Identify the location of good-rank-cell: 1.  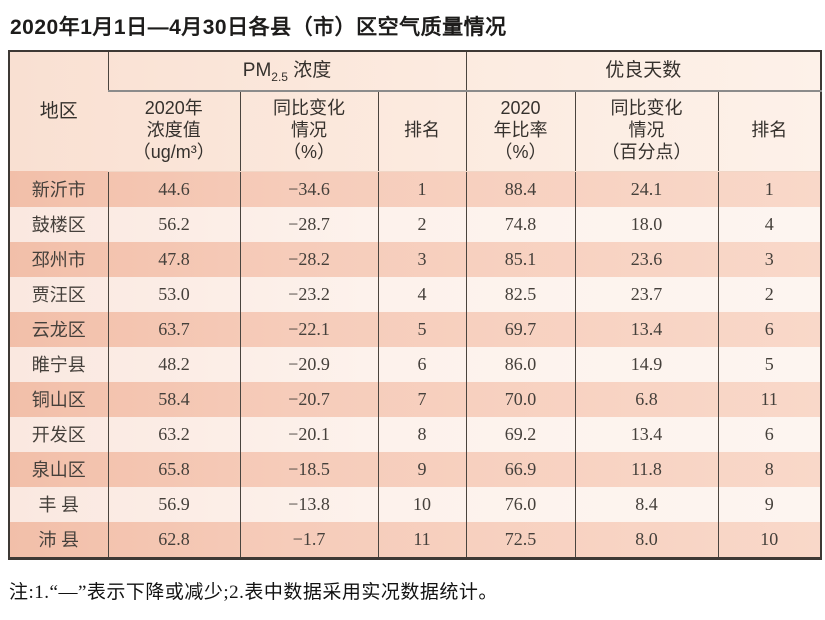
(769, 189).